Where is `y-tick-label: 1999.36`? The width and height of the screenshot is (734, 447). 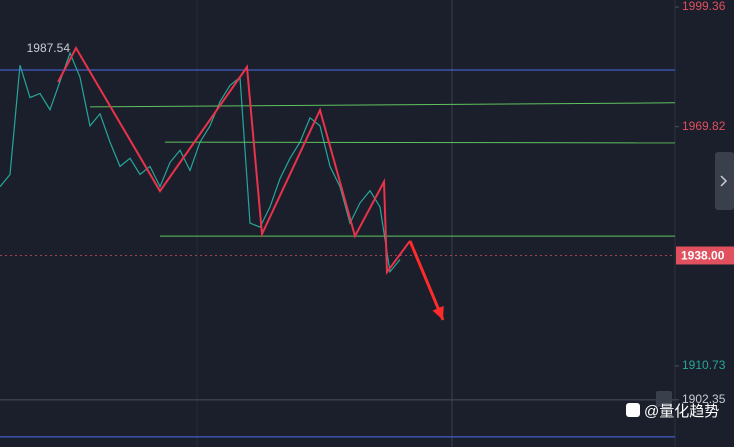
y-tick-label: 1999.36 is located at coordinates (704, 6).